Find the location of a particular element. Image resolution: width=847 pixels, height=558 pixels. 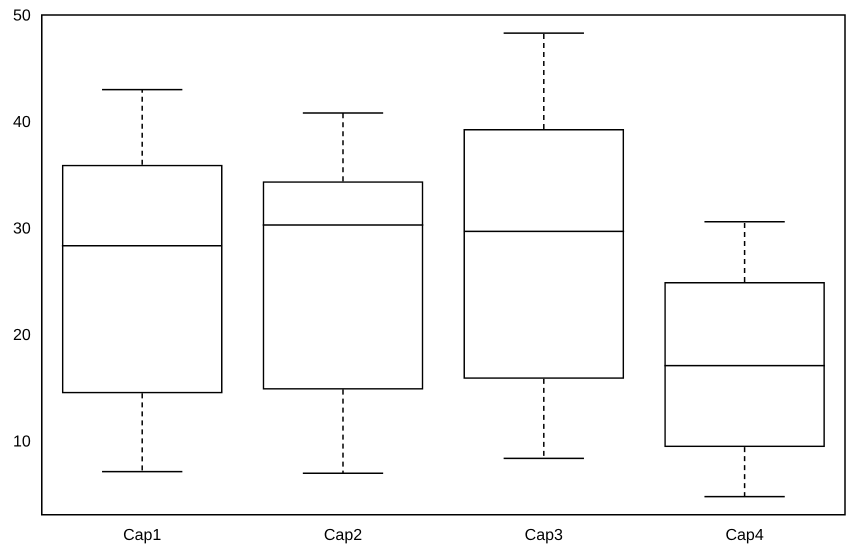

x-tick-label: Cap3 is located at coordinates (544, 535).